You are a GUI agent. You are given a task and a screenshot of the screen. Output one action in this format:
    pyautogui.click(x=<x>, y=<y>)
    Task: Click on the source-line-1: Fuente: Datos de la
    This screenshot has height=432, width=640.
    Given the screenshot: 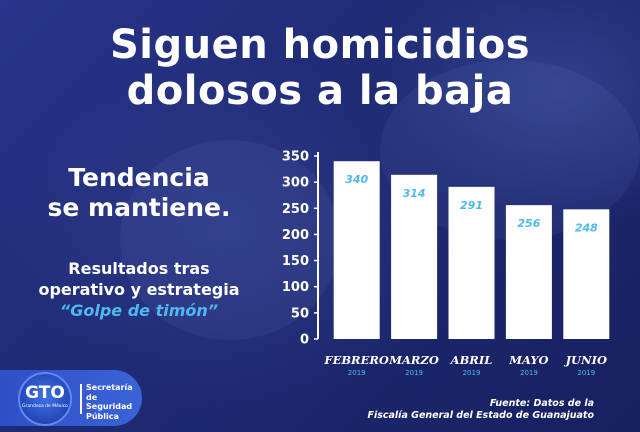 What is the action you would take?
    pyautogui.click(x=541, y=403)
    